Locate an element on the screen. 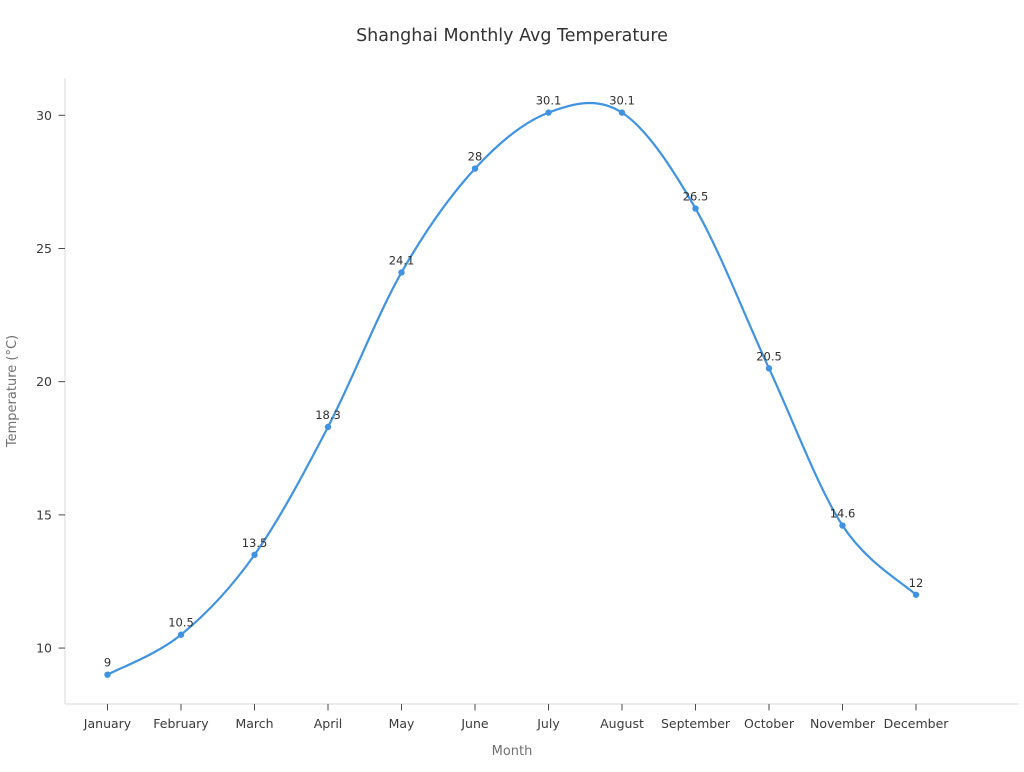 Image resolution: width=1024 pixels, height=772 pixels. y-tick-label: 15 is located at coordinates (44, 514).